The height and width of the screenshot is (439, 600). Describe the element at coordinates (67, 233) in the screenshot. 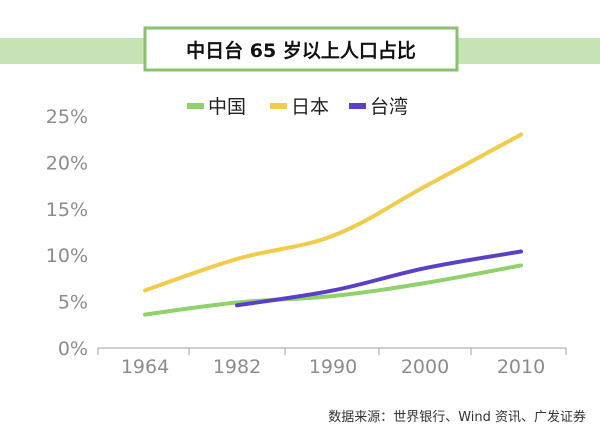

I see `y-axis: 0% 5% 10% 15% 20% 25%` at that location.